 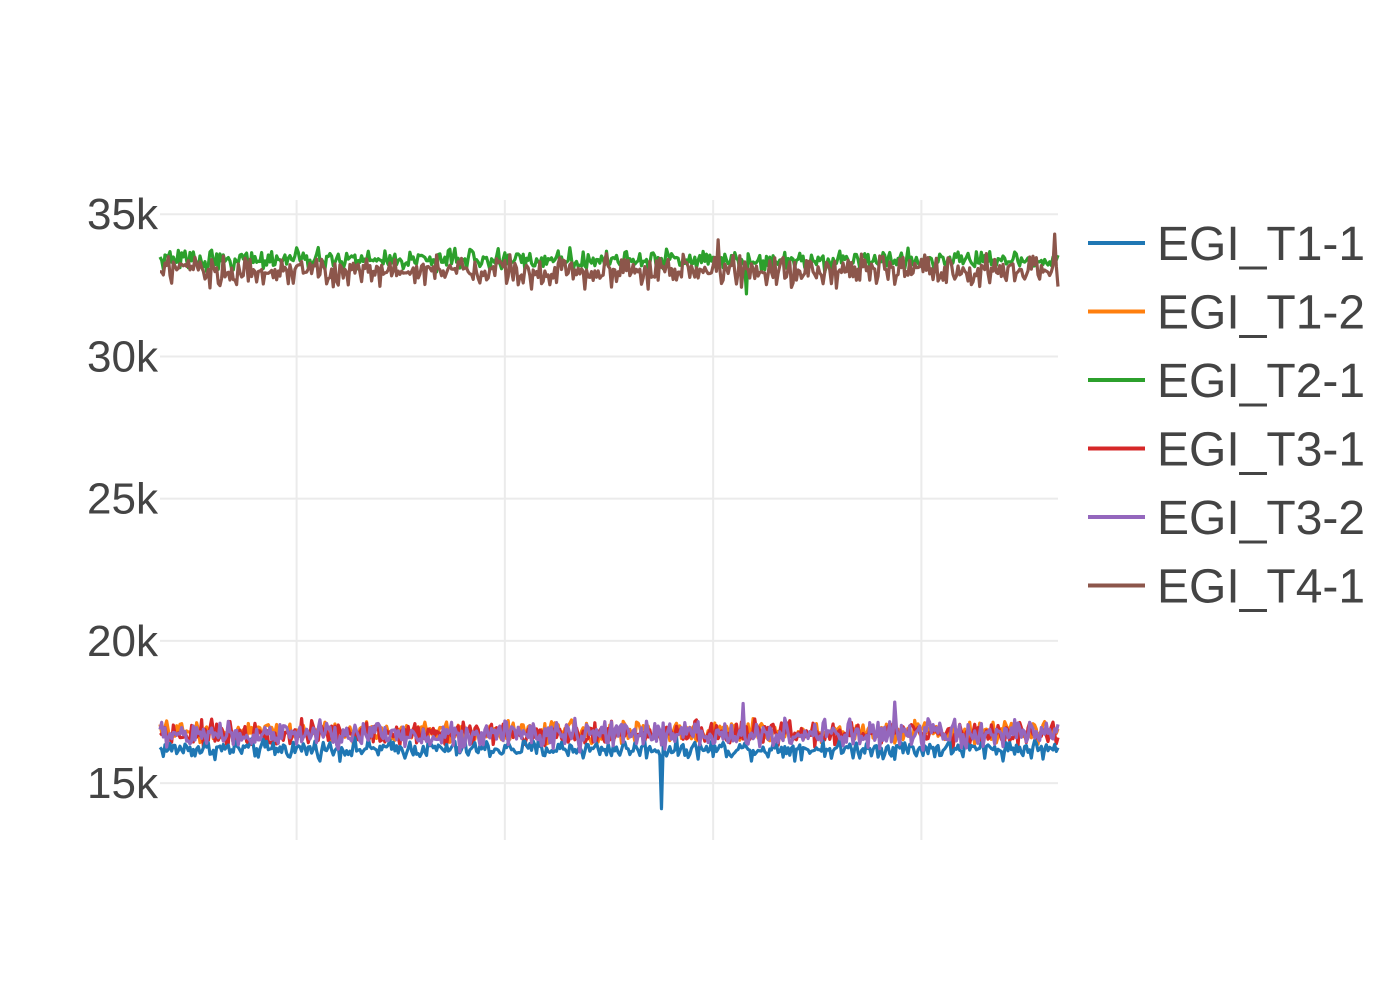 I want to click on y-tick-label: 15k, so click(x=123, y=783).